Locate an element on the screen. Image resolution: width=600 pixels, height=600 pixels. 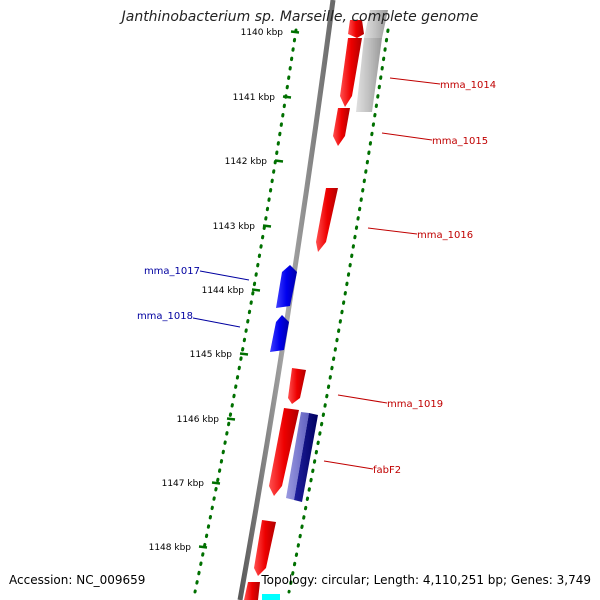
kbp-tick-label: 1146 kbp is located at coordinates (198, 420).